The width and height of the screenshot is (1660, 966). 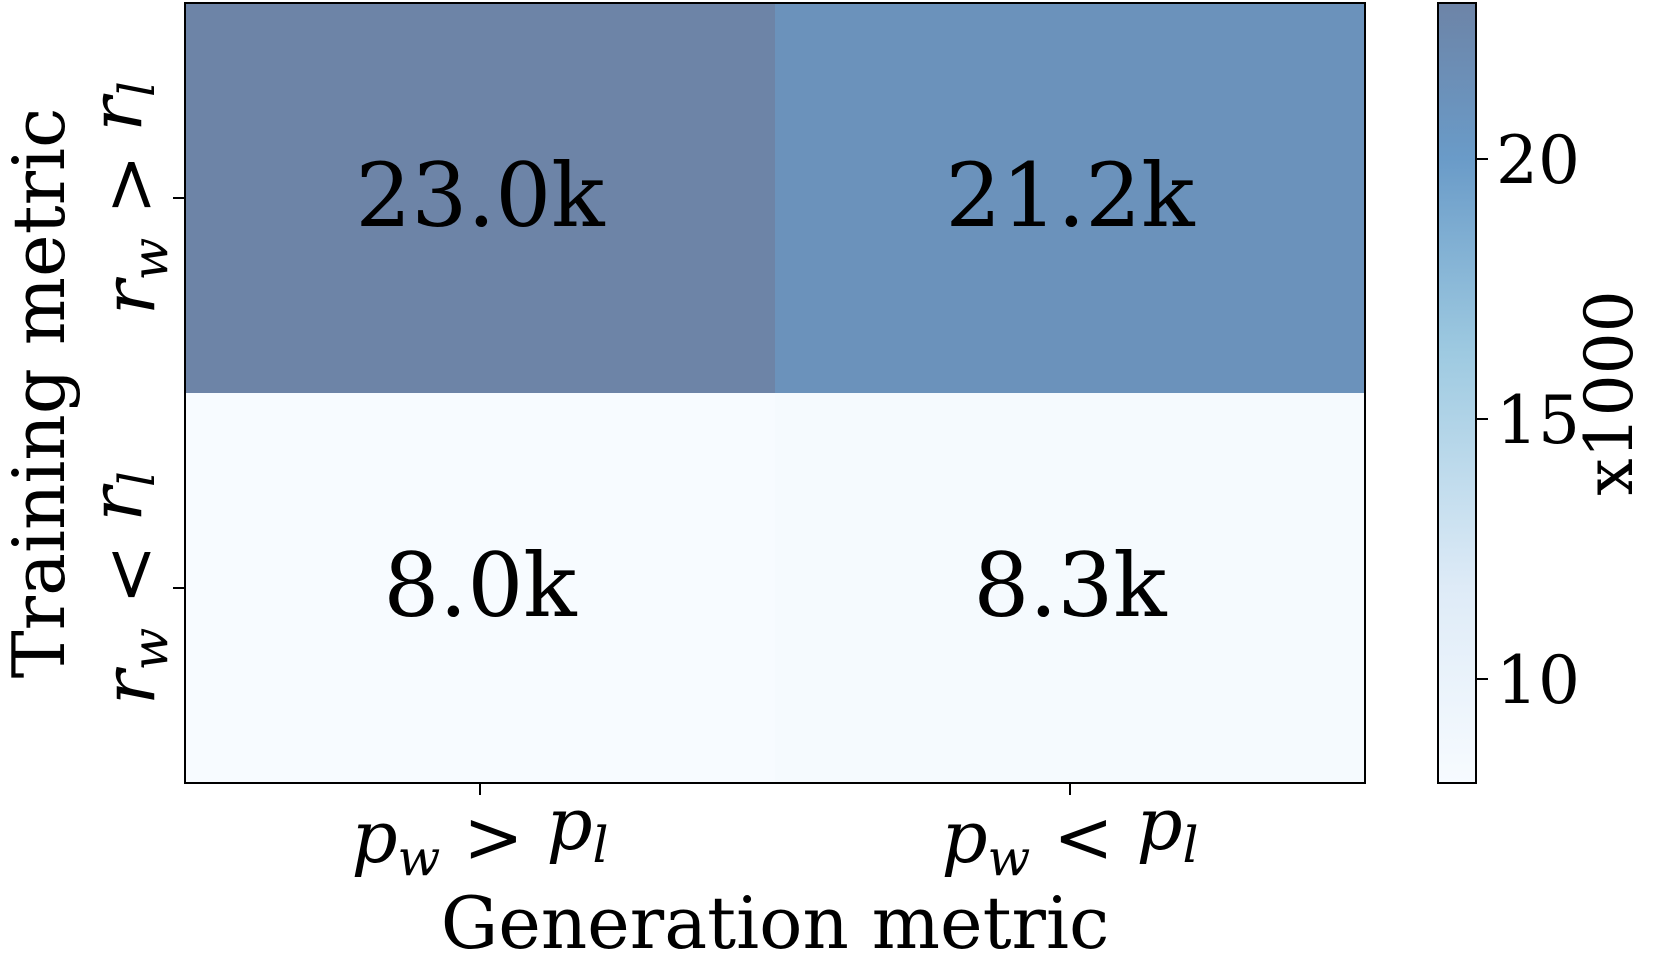 I want to click on tick-label: pw < pl, so click(x=1069, y=834).